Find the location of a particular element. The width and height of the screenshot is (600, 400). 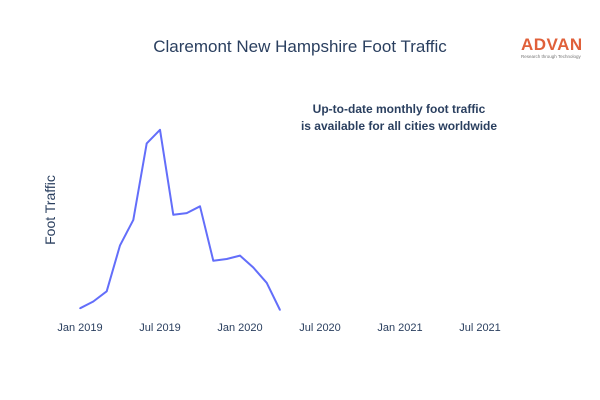

x-tick-label: Jul 2020 is located at coordinates (320, 328).